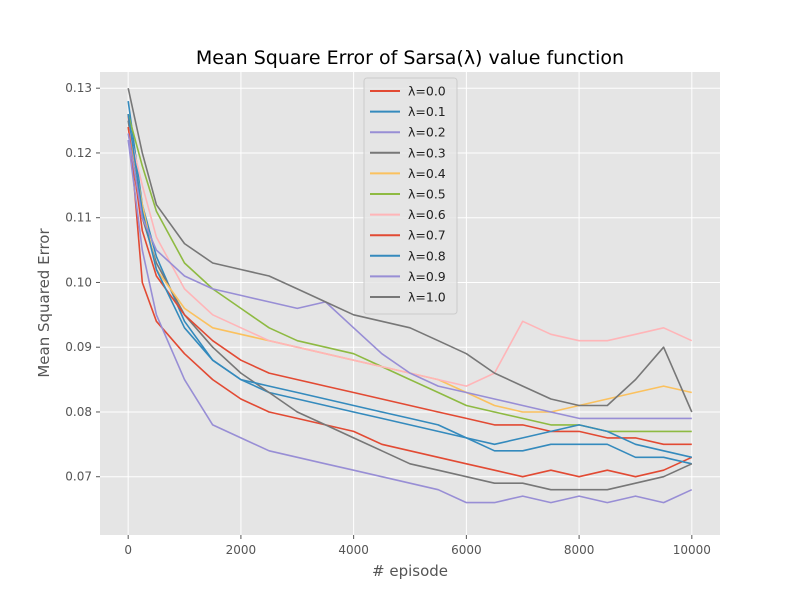 The image size is (800, 600). I want to click on legend-label: λ=0.8, so click(427, 255).